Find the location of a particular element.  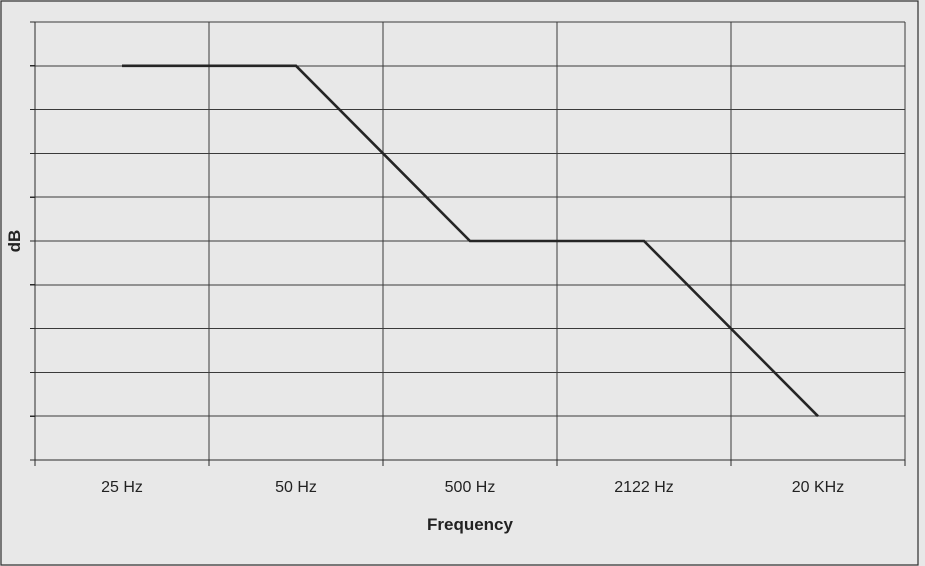

x-tick-label: 20 KHz is located at coordinates (818, 487).